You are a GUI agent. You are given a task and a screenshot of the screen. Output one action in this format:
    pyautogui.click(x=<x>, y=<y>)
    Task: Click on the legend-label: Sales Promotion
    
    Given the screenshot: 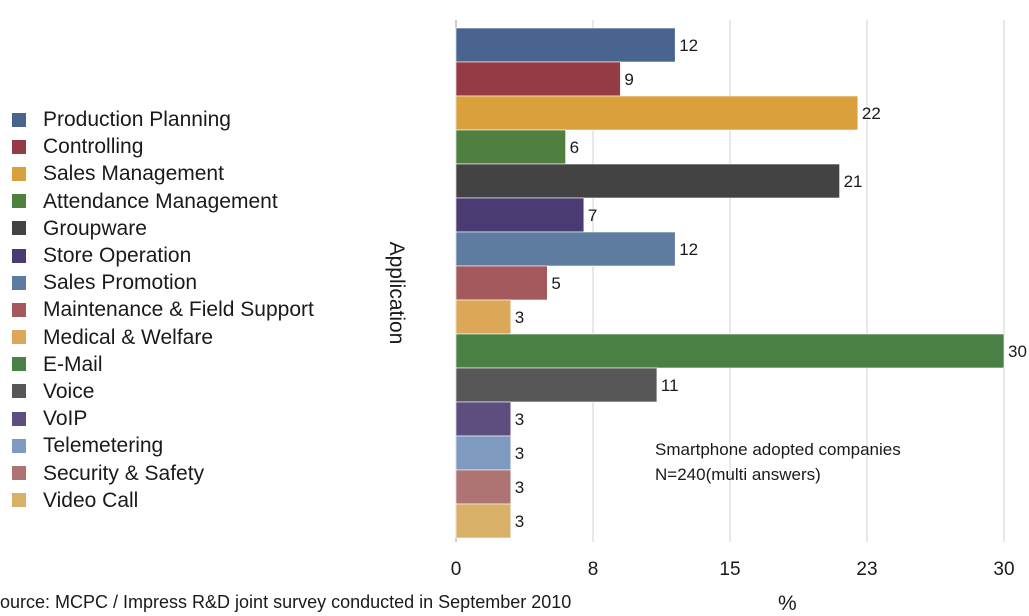 What is the action you would take?
    pyautogui.click(x=120, y=283)
    